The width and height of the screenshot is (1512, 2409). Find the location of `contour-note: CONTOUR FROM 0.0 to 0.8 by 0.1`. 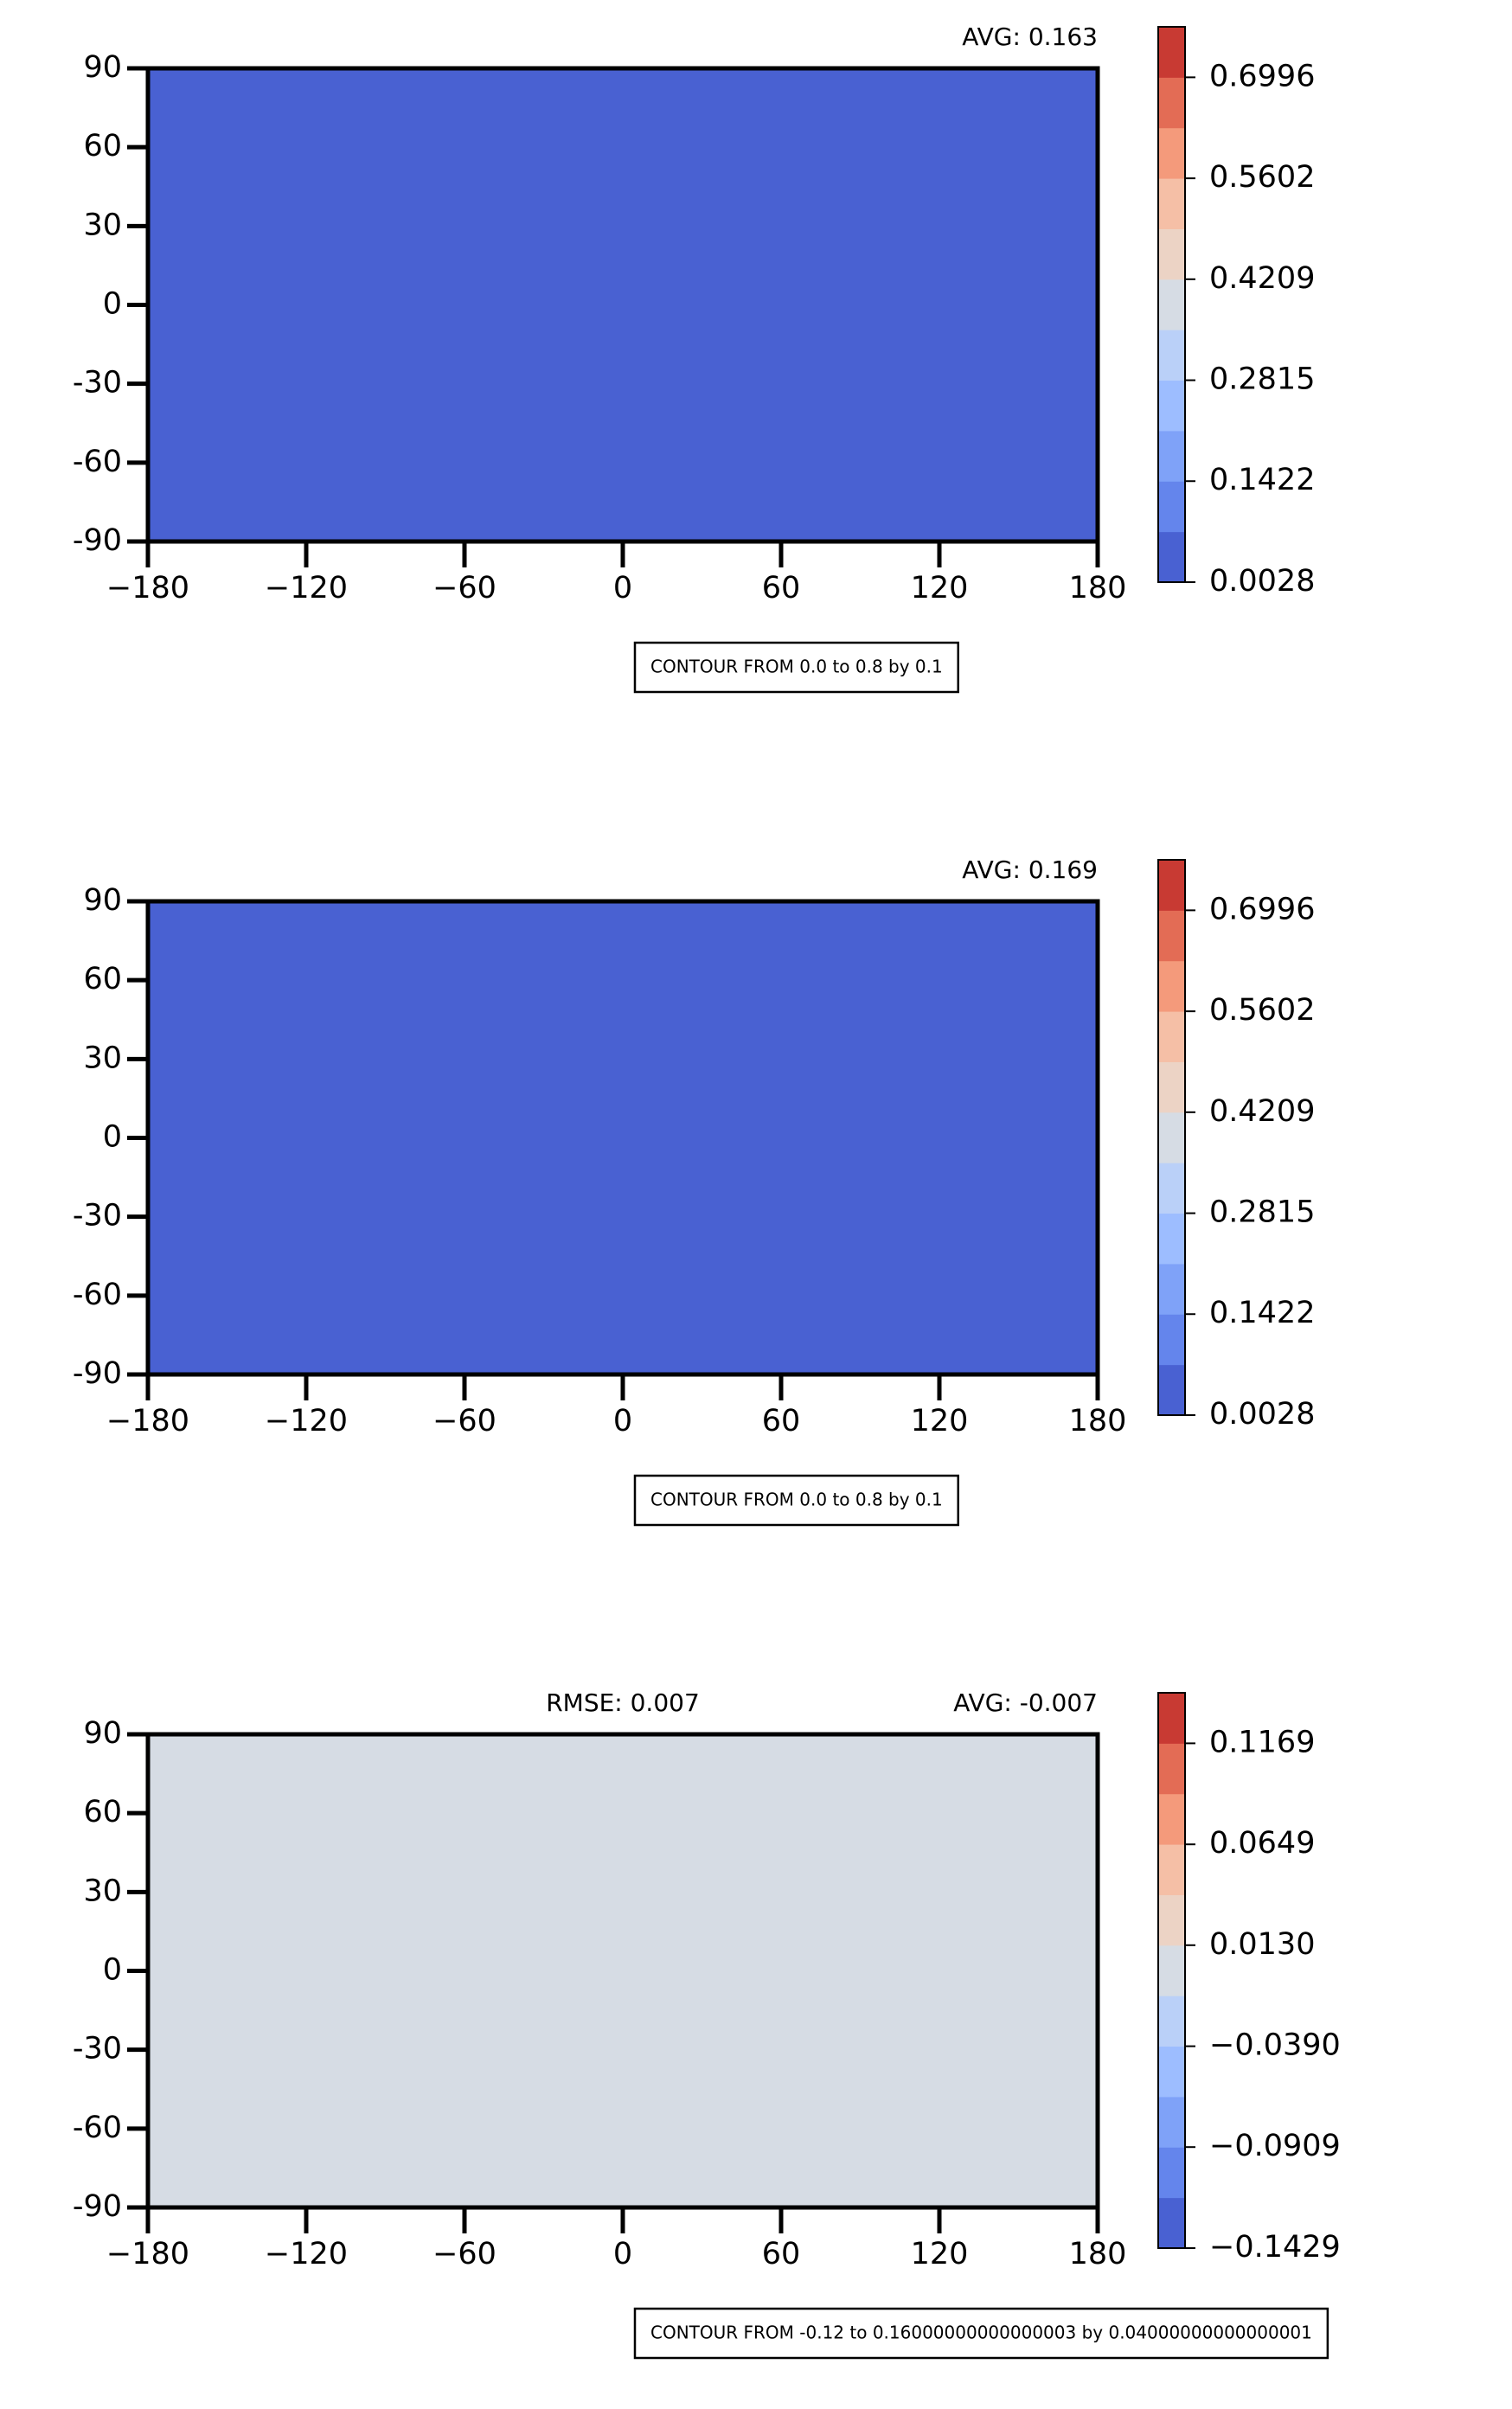

contour-note: CONTOUR FROM 0.0 to 0.8 by 0.1 is located at coordinates (796, 667).